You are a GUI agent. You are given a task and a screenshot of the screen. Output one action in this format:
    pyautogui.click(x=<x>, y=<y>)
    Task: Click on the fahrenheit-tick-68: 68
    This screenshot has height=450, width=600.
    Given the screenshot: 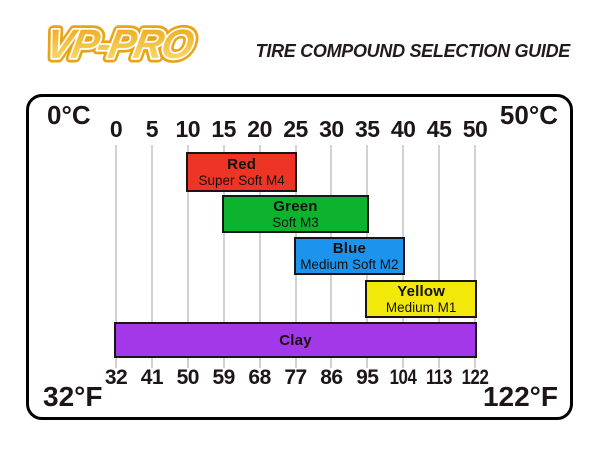 What is the action you would take?
    pyautogui.click(x=259, y=377)
    